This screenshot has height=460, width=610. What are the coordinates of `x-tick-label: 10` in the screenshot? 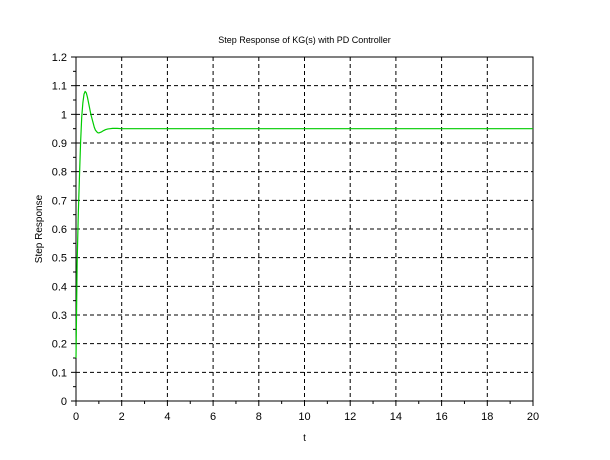 It's located at (304, 417).